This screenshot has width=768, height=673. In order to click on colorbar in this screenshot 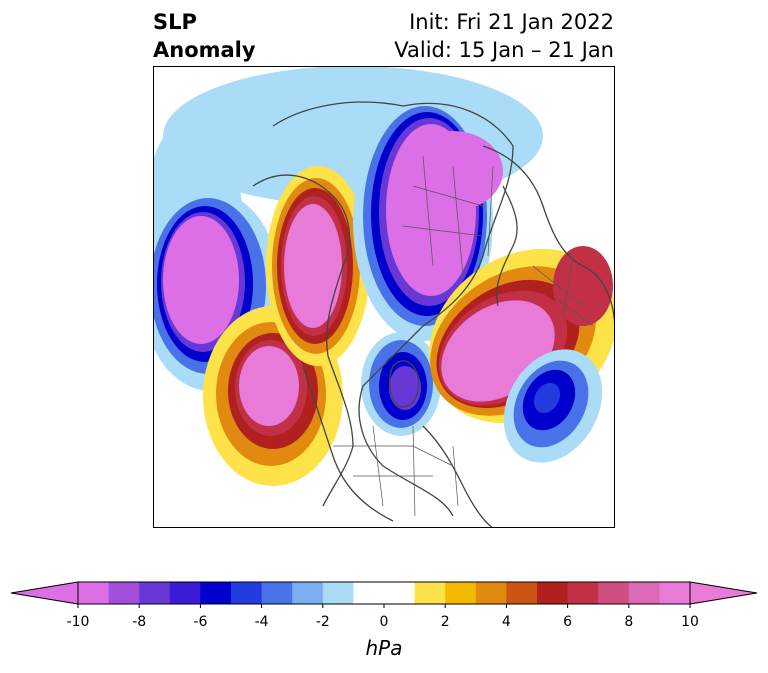, I will do `click(384, 594)`.